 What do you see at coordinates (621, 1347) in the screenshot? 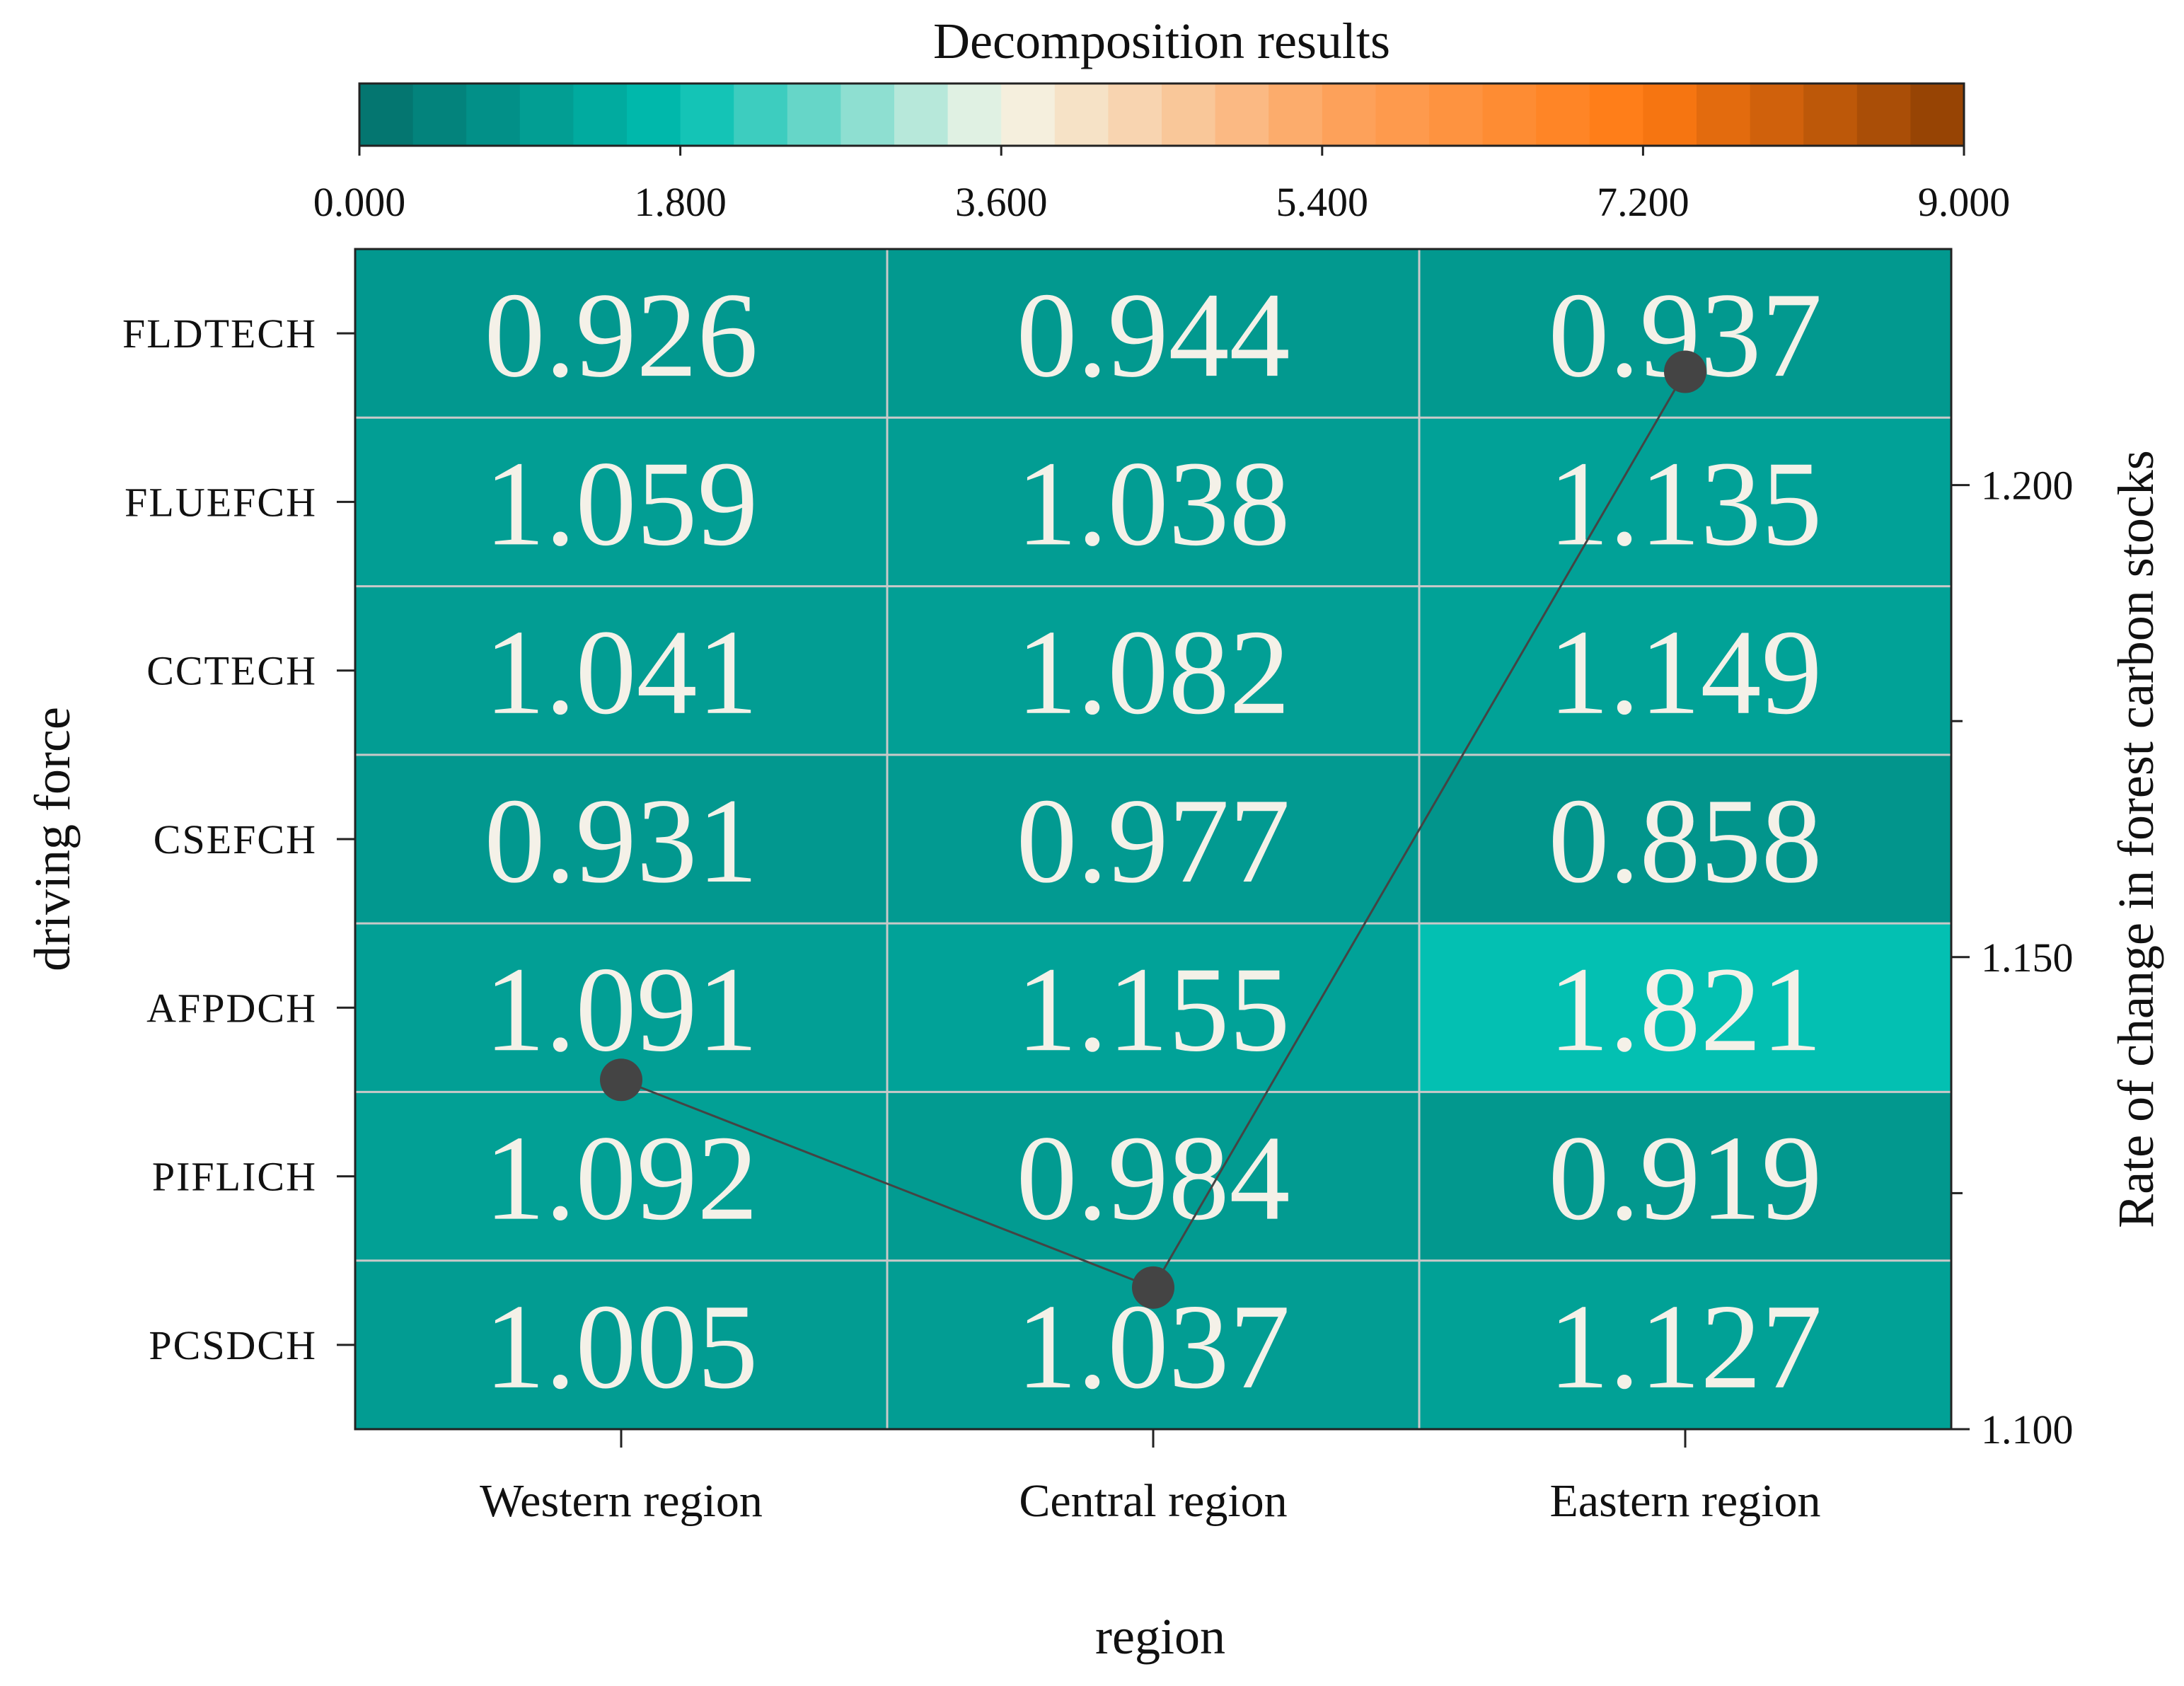
I see `cell-value-label: 1.005` at bounding box center [621, 1347].